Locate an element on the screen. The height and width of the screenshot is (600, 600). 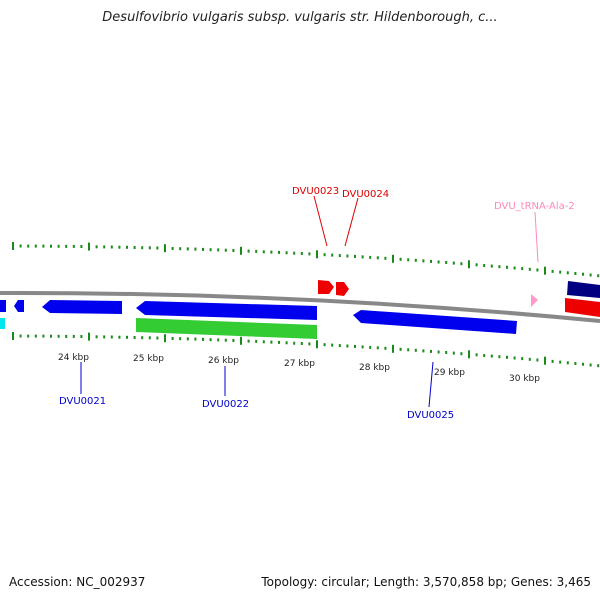
gene-dvu0025 is located at coordinates (435, 322).